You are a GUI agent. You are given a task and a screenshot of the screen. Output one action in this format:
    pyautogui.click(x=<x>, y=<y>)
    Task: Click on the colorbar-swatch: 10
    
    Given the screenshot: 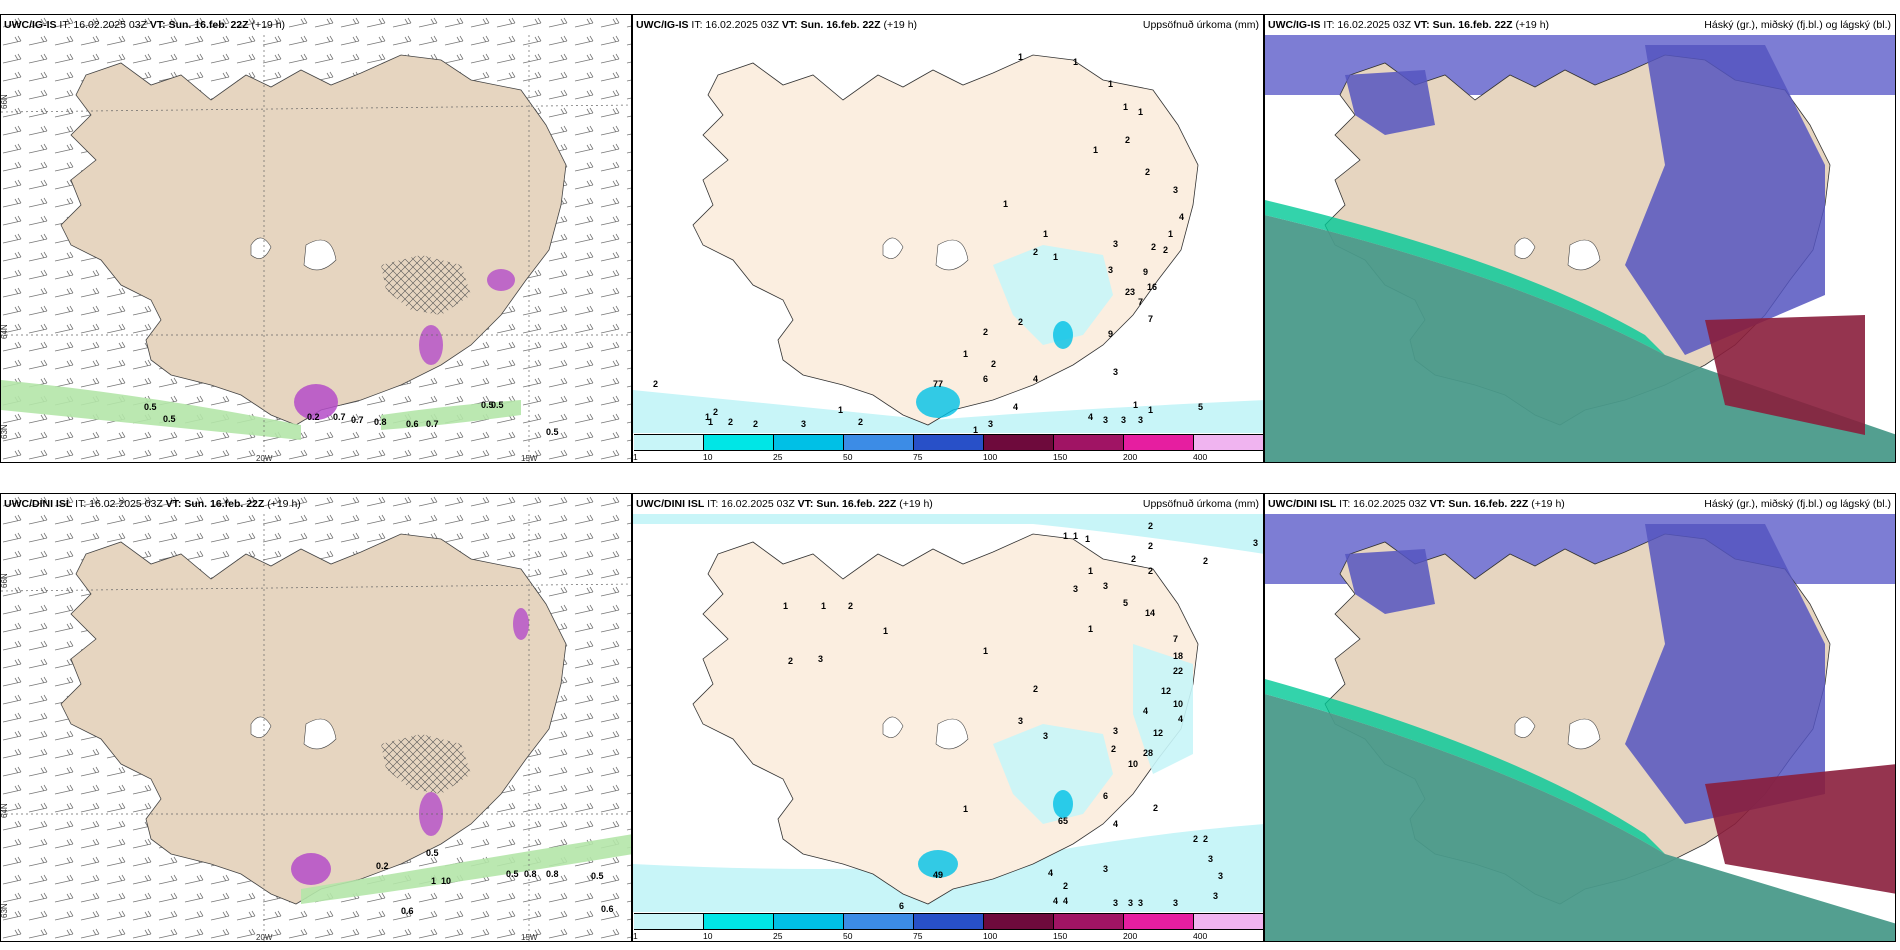 What is the action you would take?
    pyautogui.click(x=738, y=927)
    